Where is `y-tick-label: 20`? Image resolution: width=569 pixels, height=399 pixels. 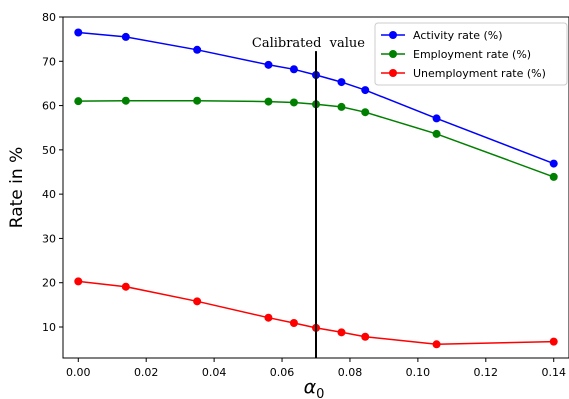
y-tick-label: 20 is located at coordinates (49, 283).